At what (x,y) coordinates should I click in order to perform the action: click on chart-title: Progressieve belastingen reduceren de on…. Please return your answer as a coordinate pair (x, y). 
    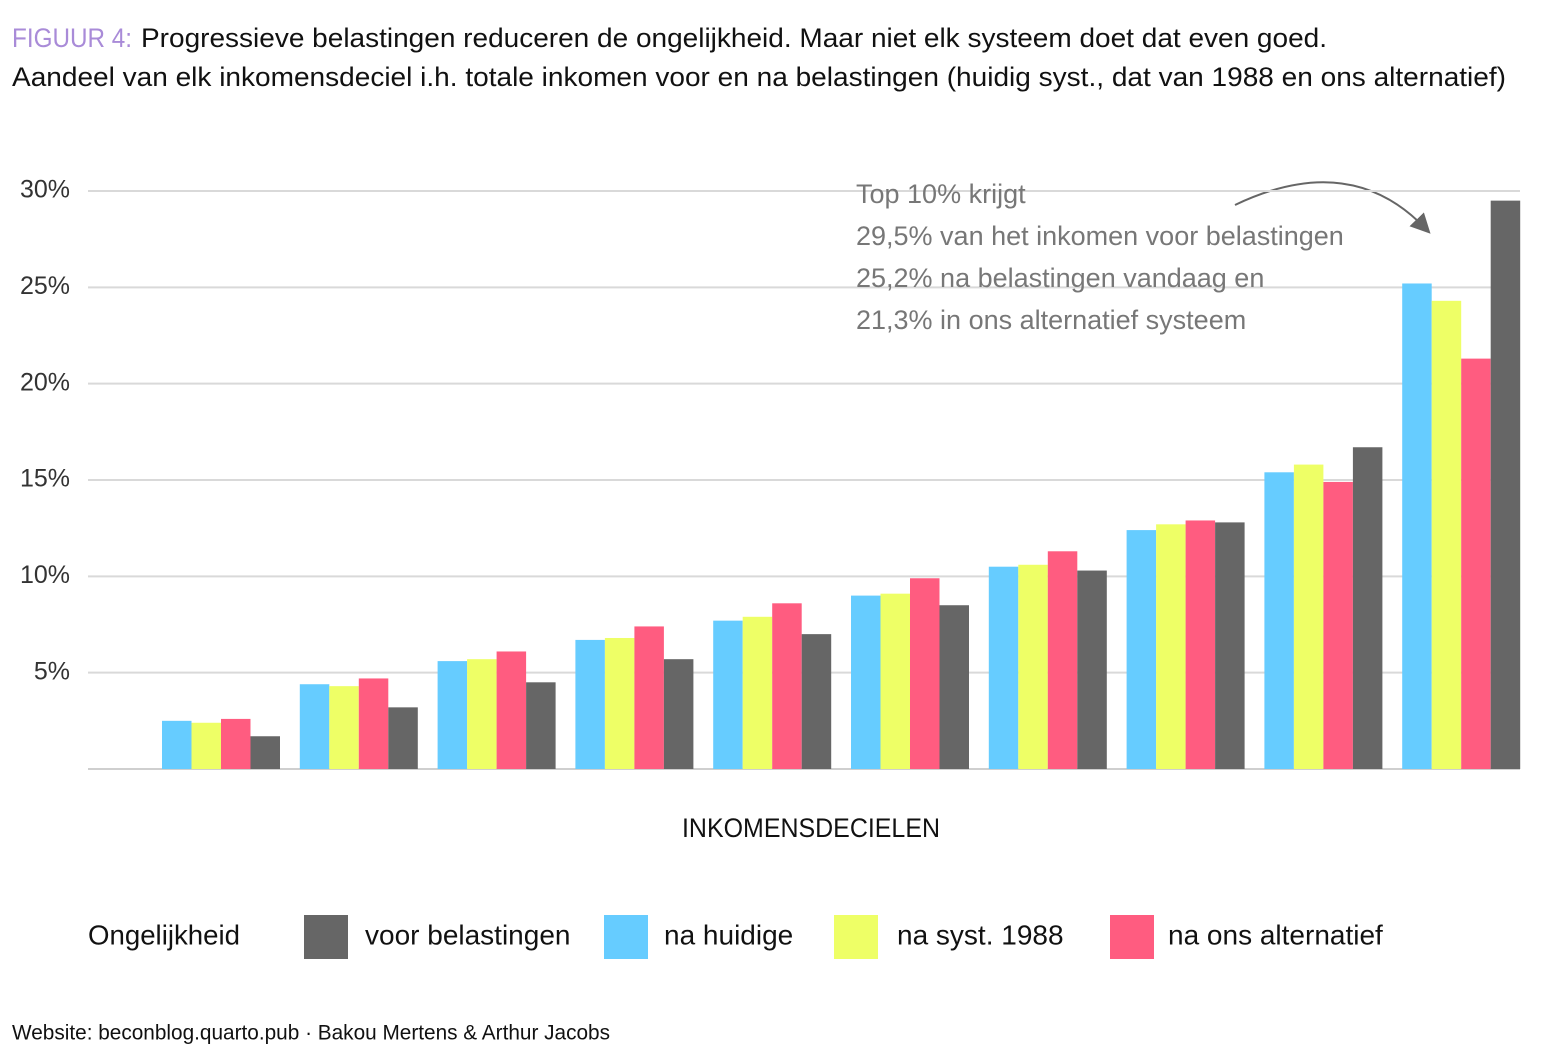
    Looking at the image, I should click on (734, 38).